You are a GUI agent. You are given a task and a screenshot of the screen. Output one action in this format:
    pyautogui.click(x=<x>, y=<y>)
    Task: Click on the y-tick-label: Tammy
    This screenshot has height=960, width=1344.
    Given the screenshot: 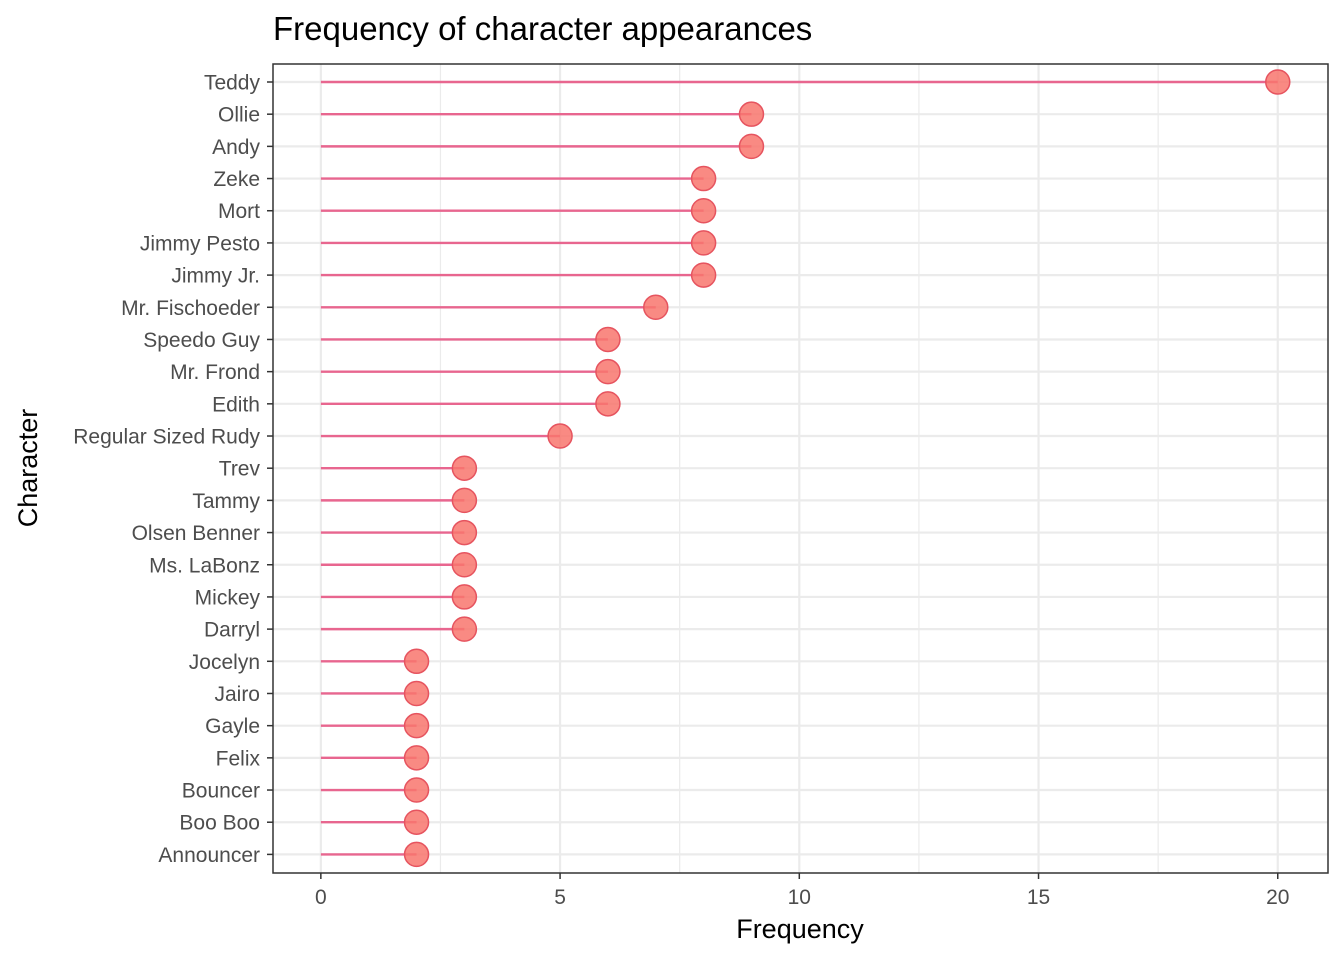 What is the action you would take?
    pyautogui.click(x=226, y=501)
    